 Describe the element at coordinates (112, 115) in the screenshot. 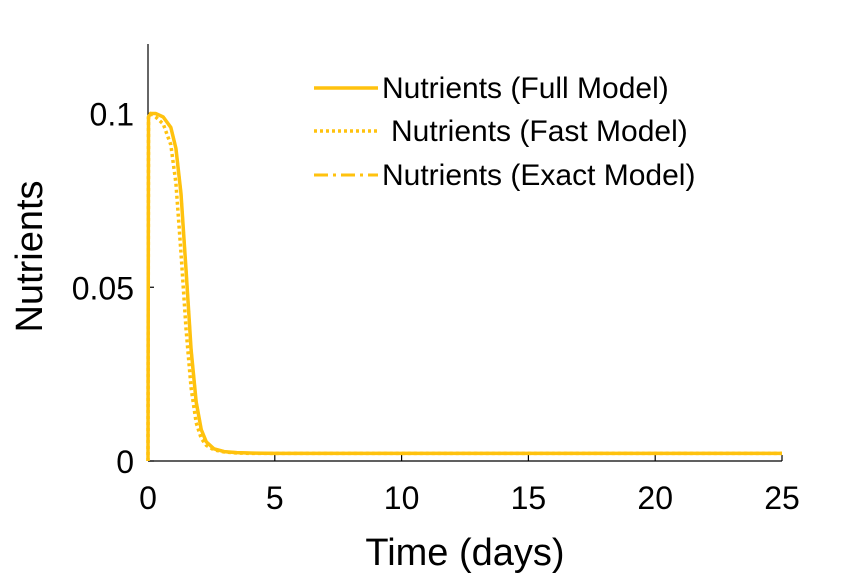

I see `y-tick-label: 0.1` at that location.